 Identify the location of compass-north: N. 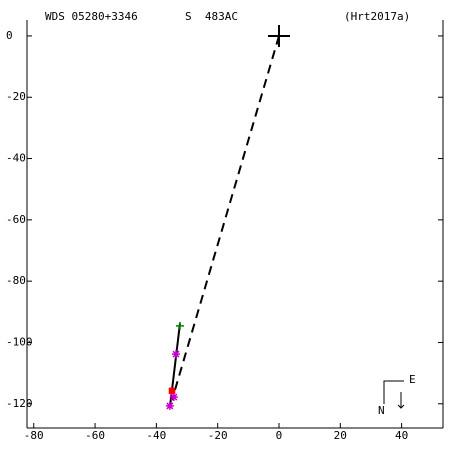
(381, 410).